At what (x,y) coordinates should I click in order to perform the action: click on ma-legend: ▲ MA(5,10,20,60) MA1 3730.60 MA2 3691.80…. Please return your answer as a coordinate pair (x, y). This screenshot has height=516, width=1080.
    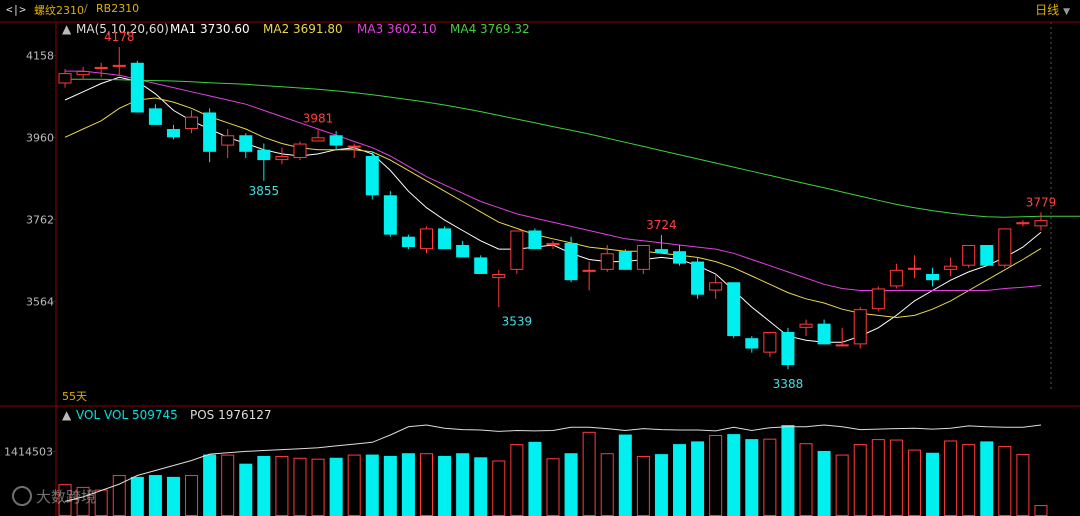
    Looking at the image, I should click on (296, 29).